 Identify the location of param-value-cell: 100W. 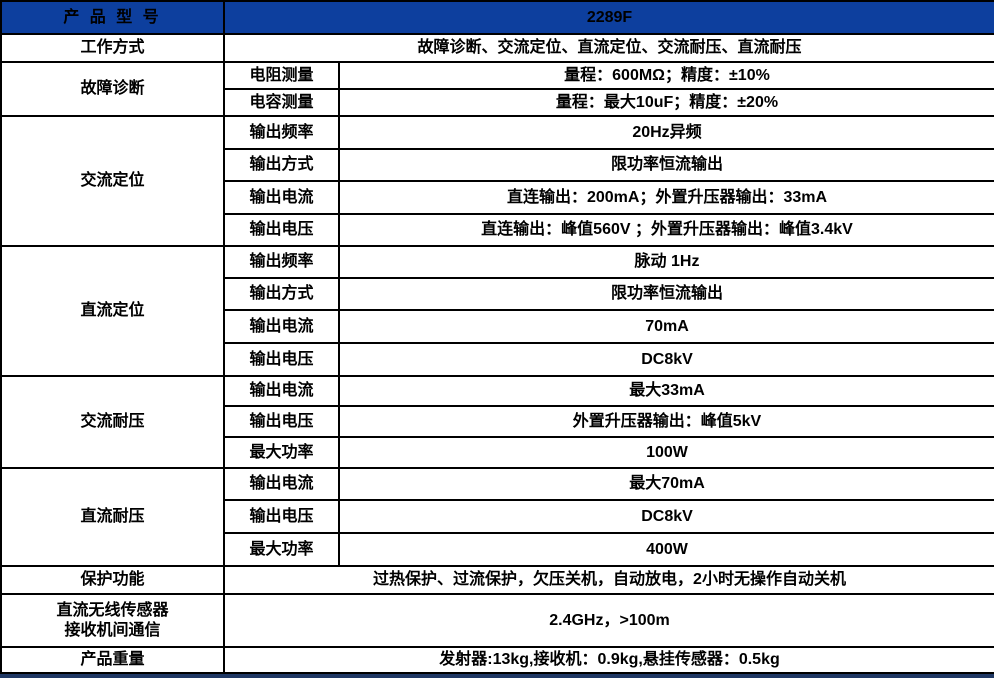
(666, 452).